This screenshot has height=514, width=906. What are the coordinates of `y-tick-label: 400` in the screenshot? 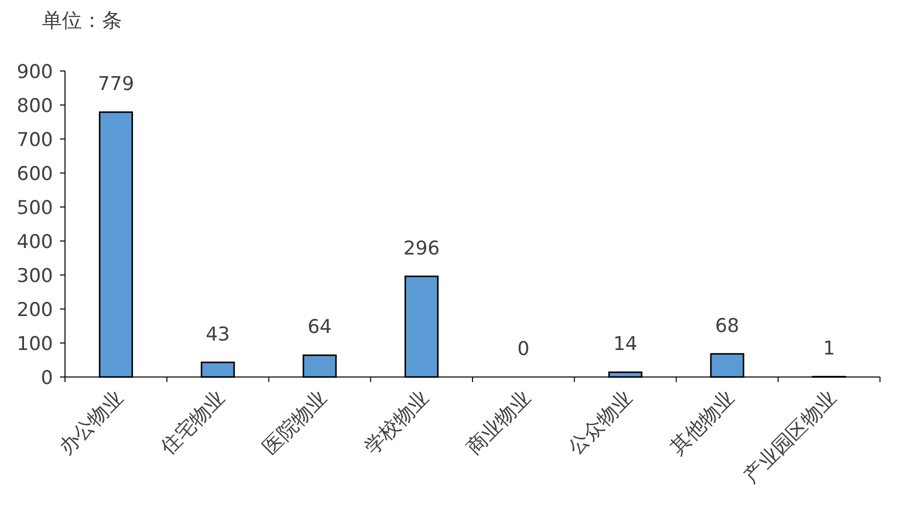 It's located at (34, 242).